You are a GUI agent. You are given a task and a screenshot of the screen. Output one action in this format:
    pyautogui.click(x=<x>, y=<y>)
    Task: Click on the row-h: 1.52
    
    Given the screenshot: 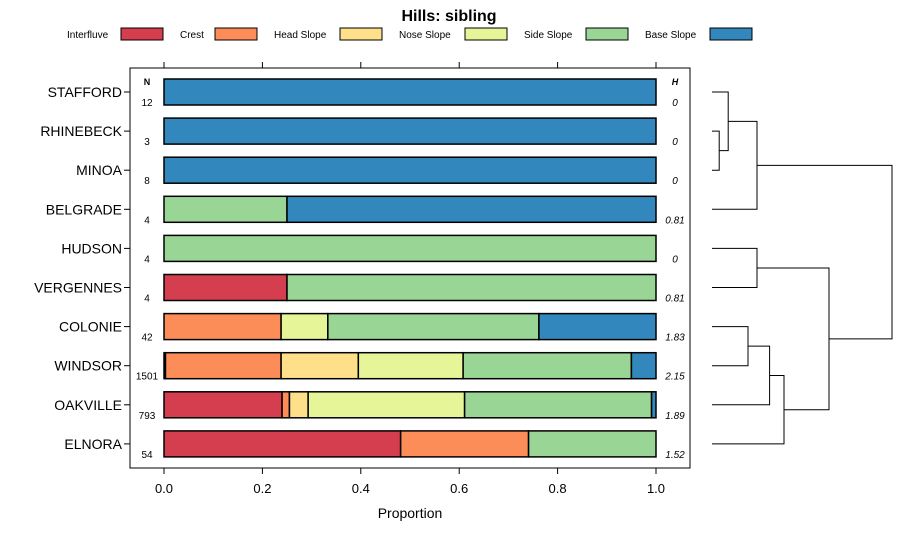 What is the action you would take?
    pyautogui.click(x=675, y=455)
    